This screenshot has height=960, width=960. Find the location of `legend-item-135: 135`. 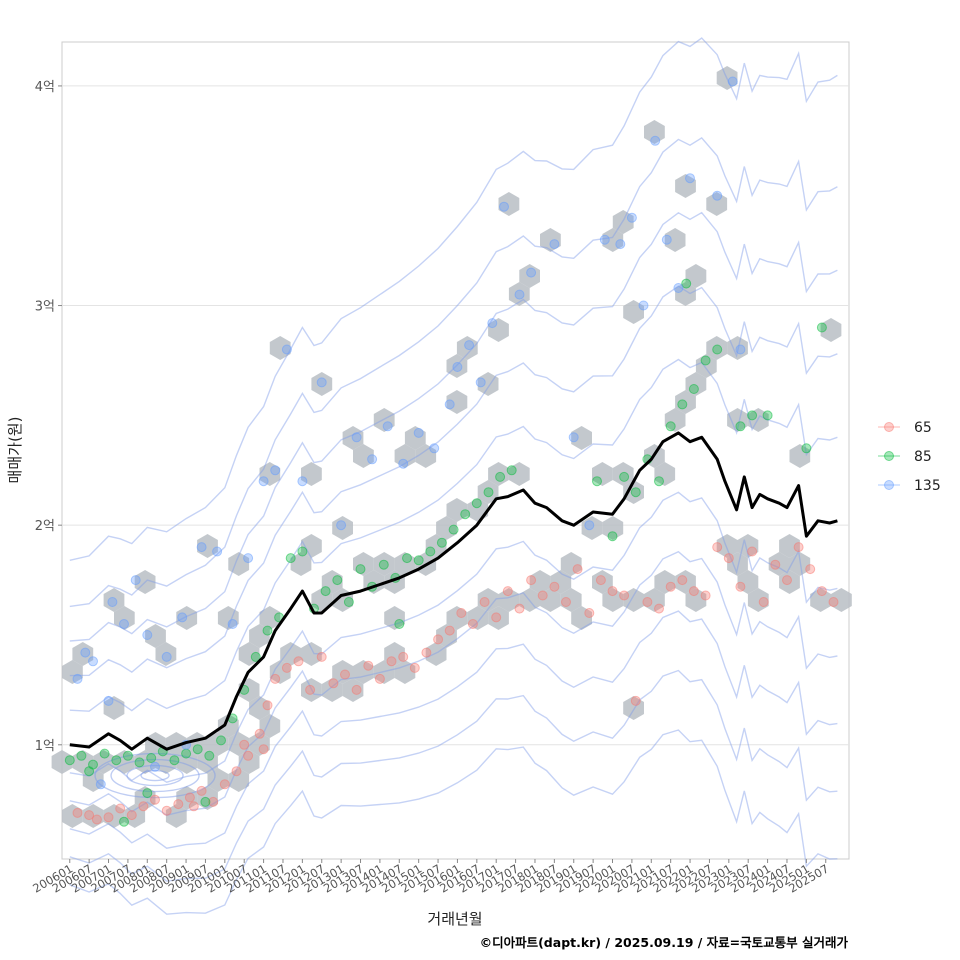

legend-item-135: 135 is located at coordinates (909, 486).